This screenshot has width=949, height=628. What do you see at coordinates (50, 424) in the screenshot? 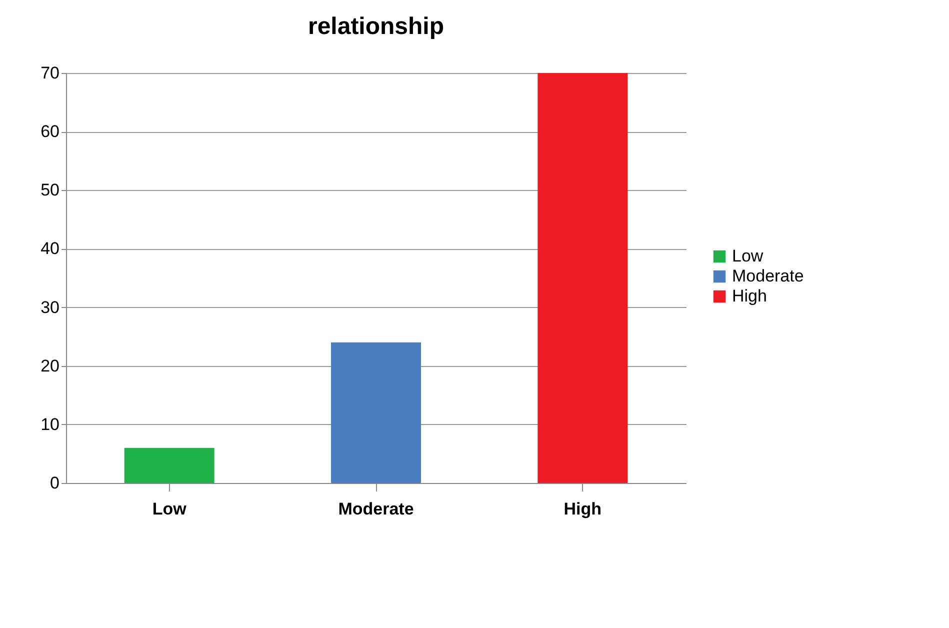
I see `y-tick-label: 10` at bounding box center [50, 424].